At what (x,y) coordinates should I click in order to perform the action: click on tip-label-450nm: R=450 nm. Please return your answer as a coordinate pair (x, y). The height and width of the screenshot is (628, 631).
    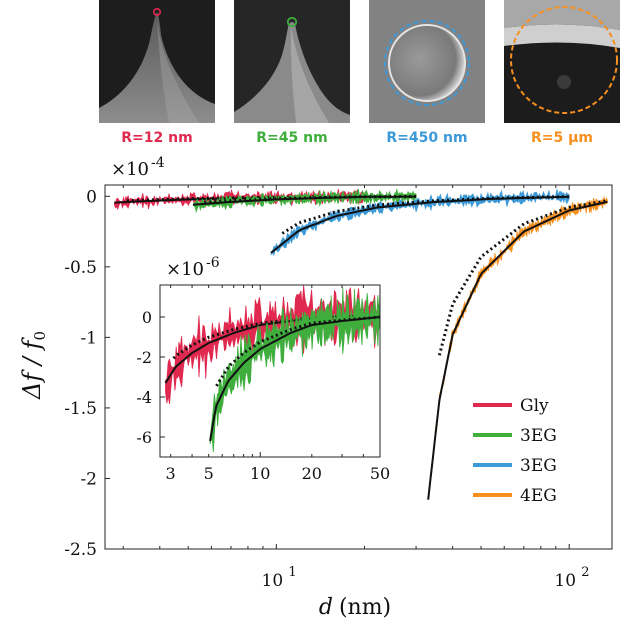
    Looking at the image, I should click on (427, 138).